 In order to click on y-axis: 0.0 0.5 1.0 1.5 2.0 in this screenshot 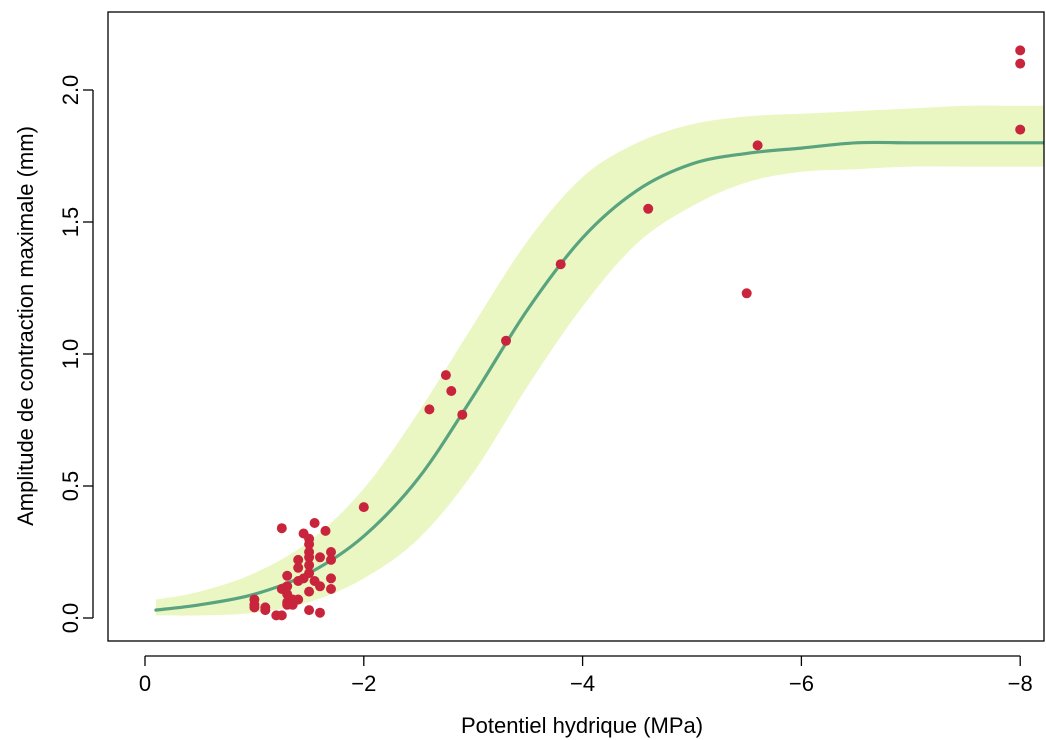, I will do `click(76, 354)`.